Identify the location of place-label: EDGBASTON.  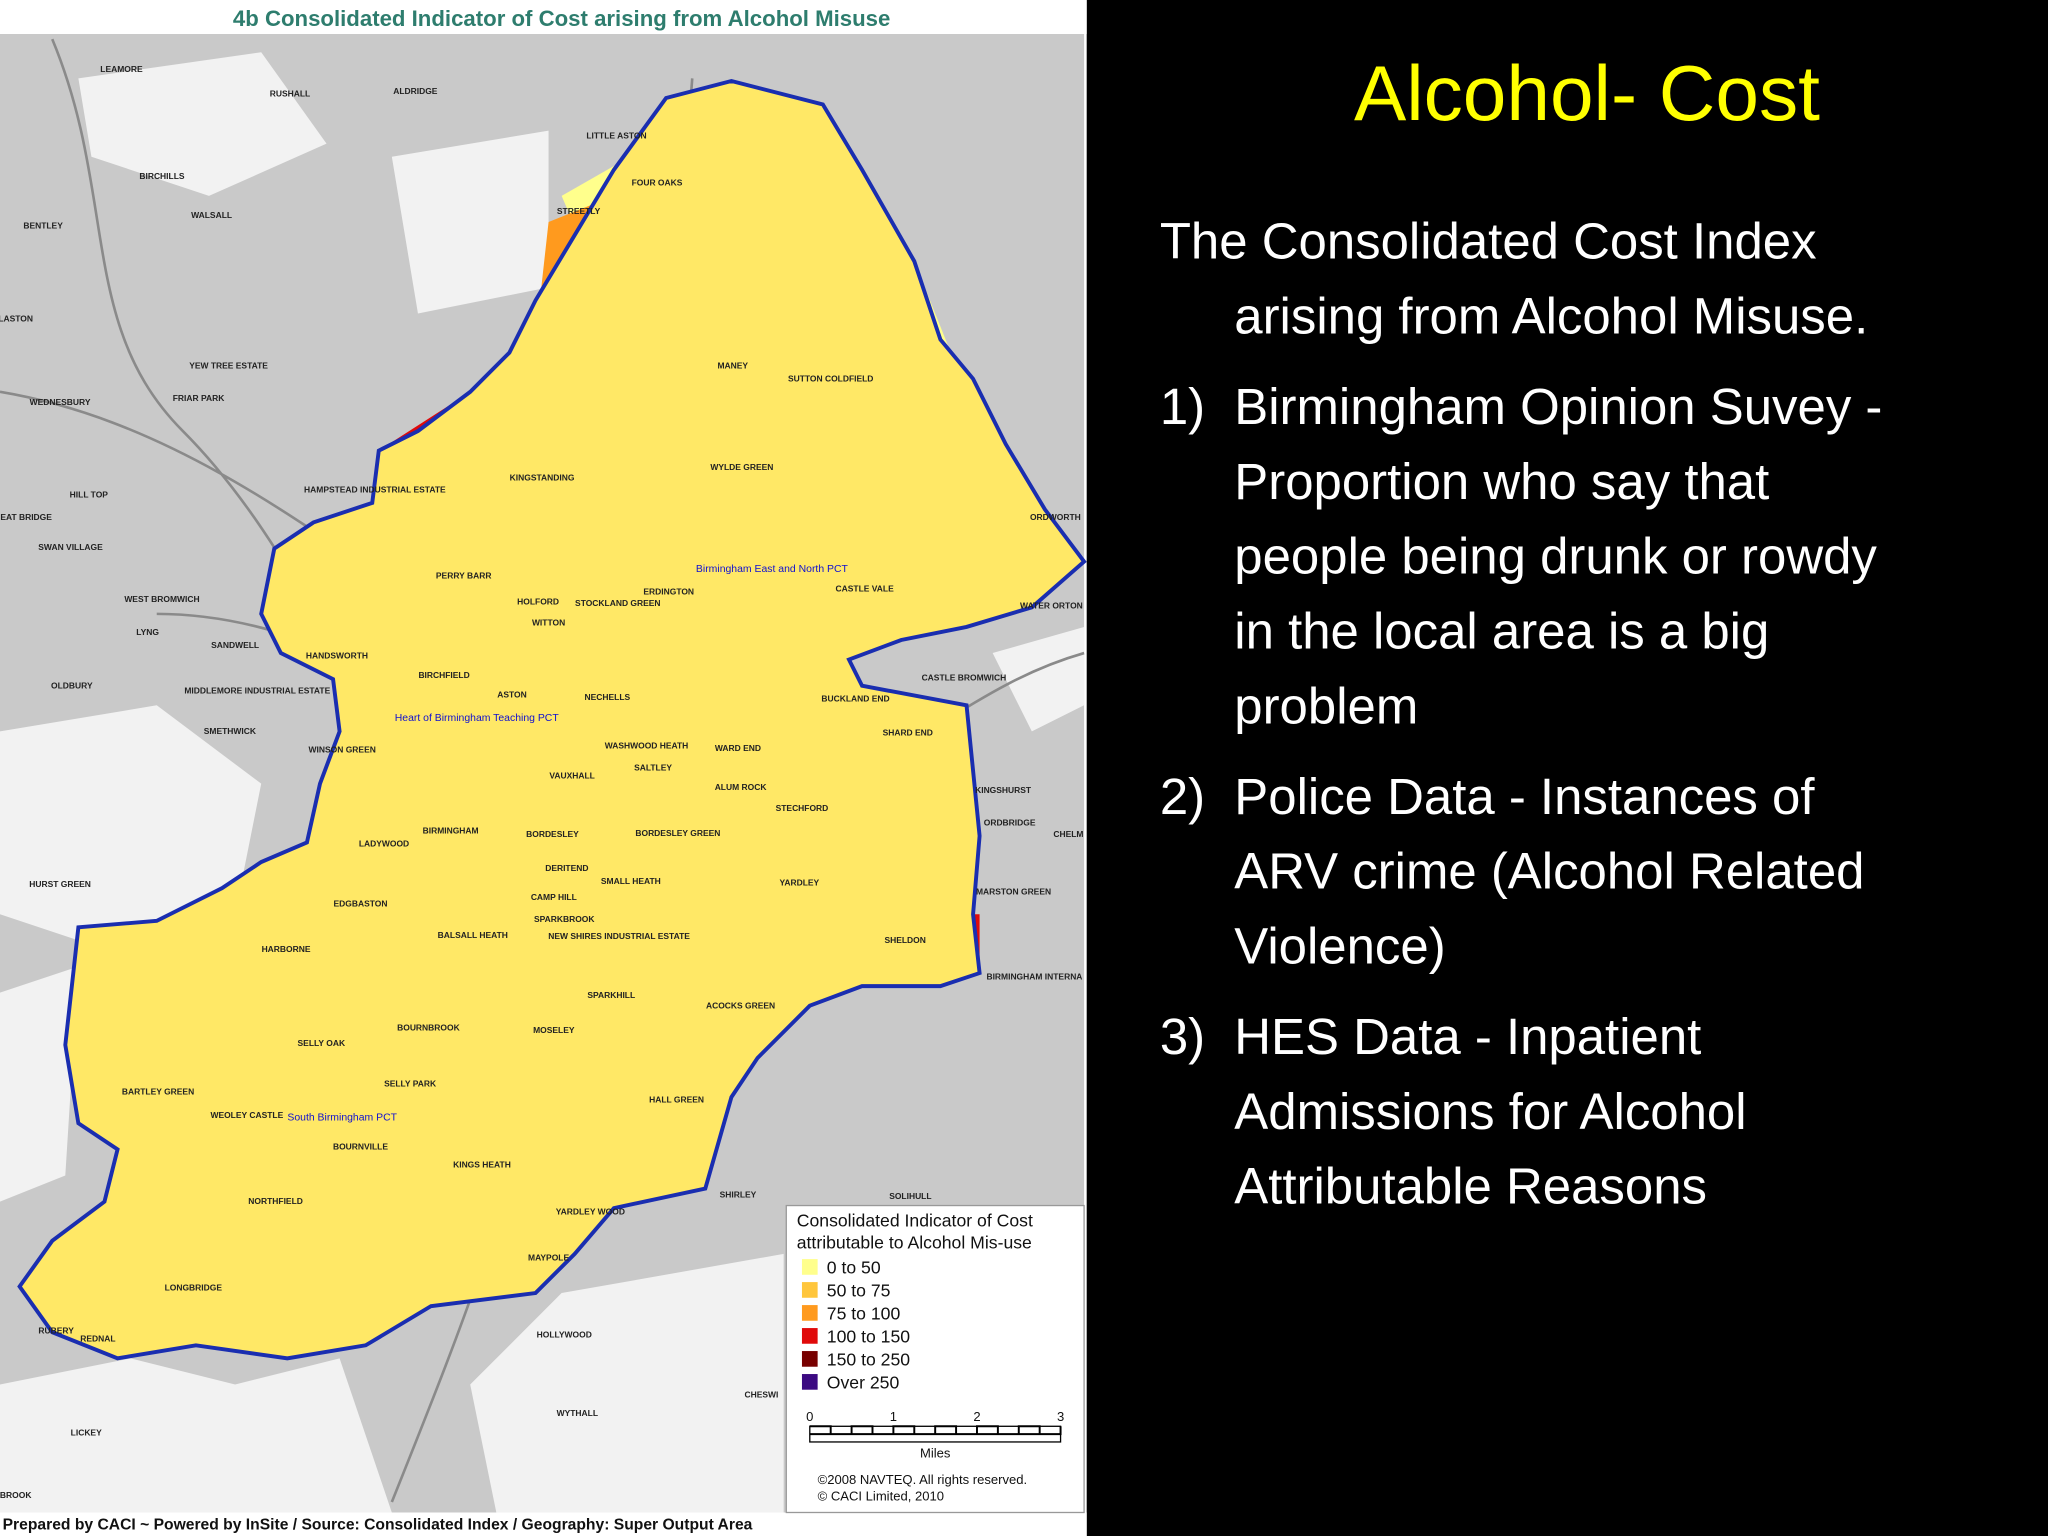
(361, 903).